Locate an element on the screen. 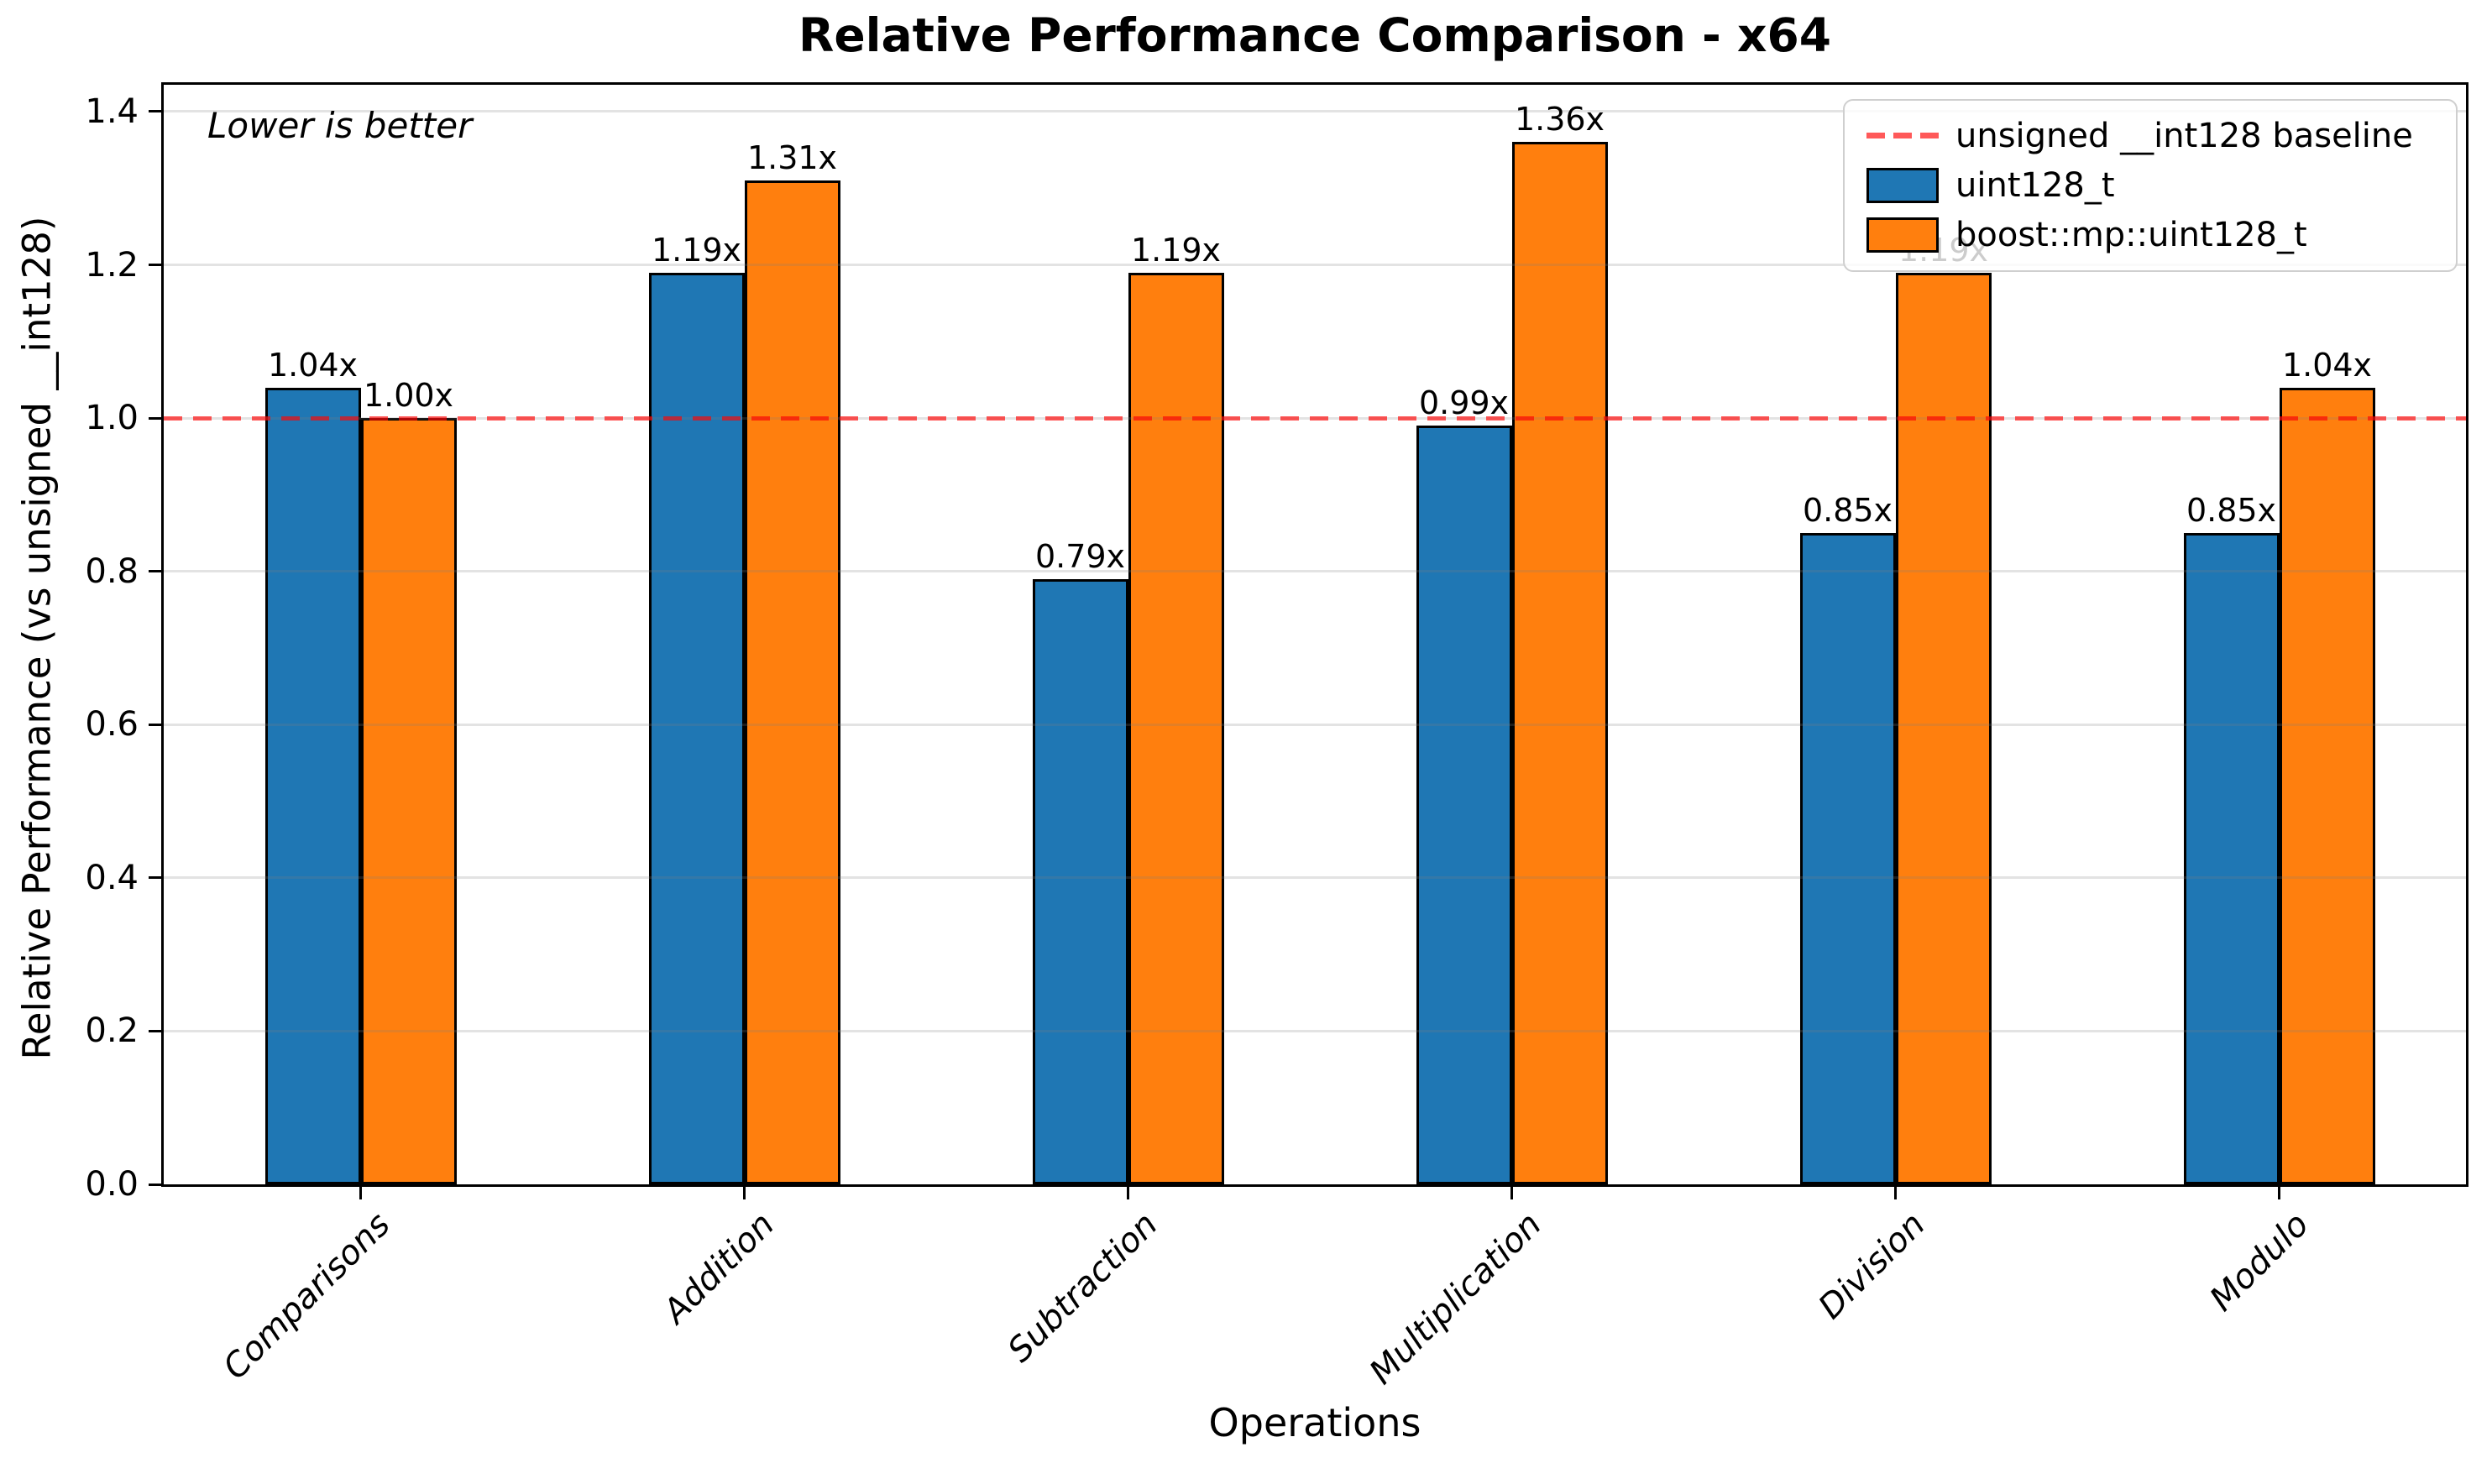 The width and height of the screenshot is (2492, 1484). bar-uint128_t-Multiplication is located at coordinates (1464, 805).